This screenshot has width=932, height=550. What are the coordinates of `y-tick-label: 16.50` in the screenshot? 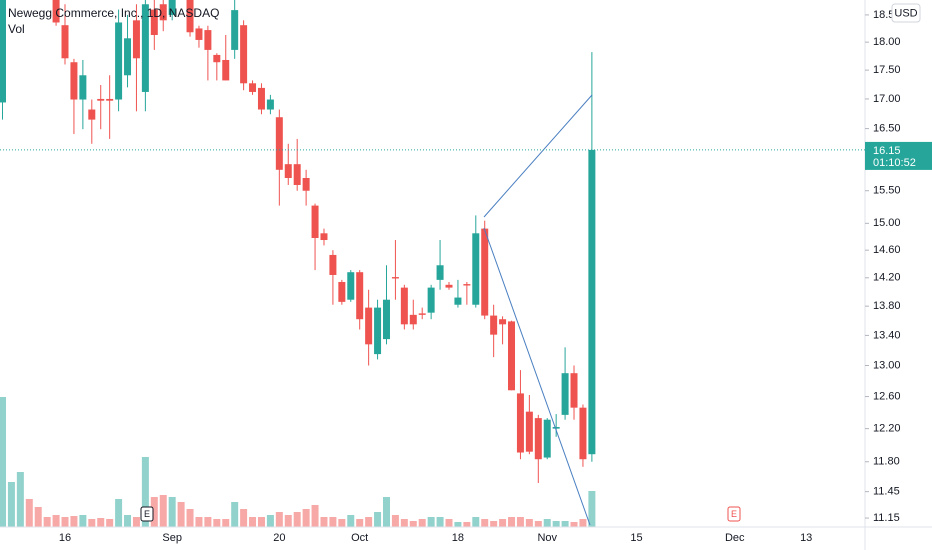 It's located at (887, 129).